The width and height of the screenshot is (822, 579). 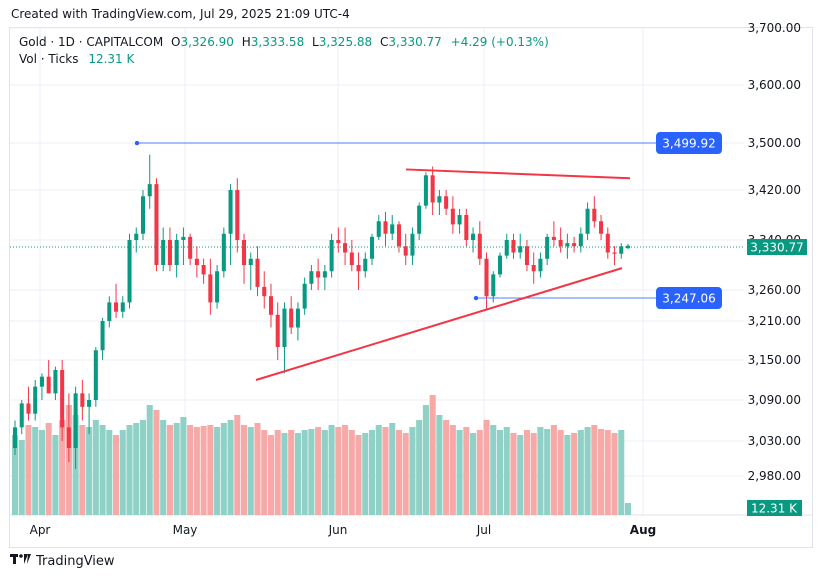 What do you see at coordinates (21, 561) in the screenshot?
I see `tradingview-logo-icon` at bounding box center [21, 561].